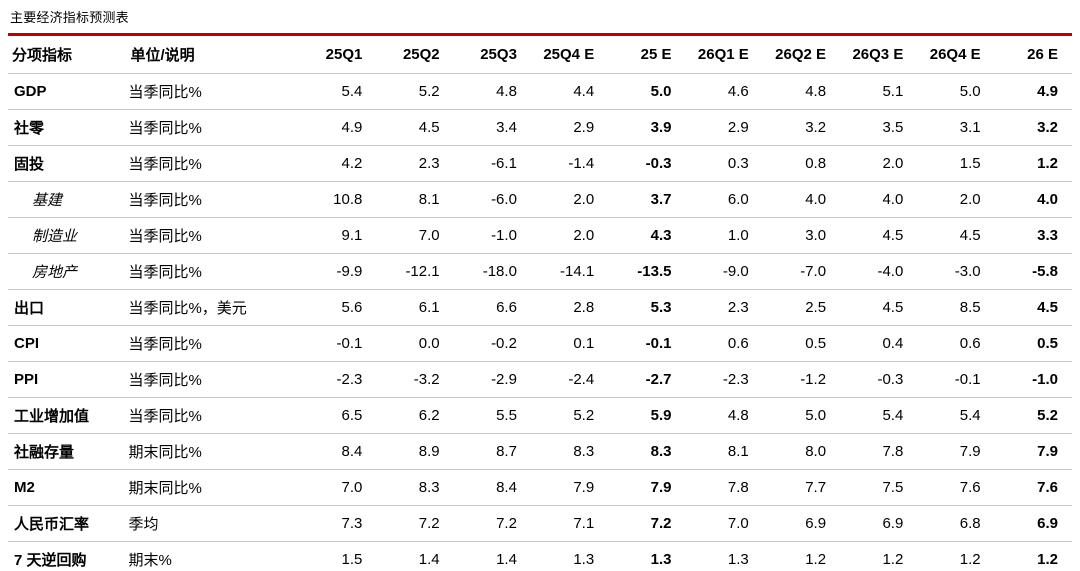  What do you see at coordinates (879, 487) in the screenshot?
I see `value-cell: 7.5` at bounding box center [879, 487].